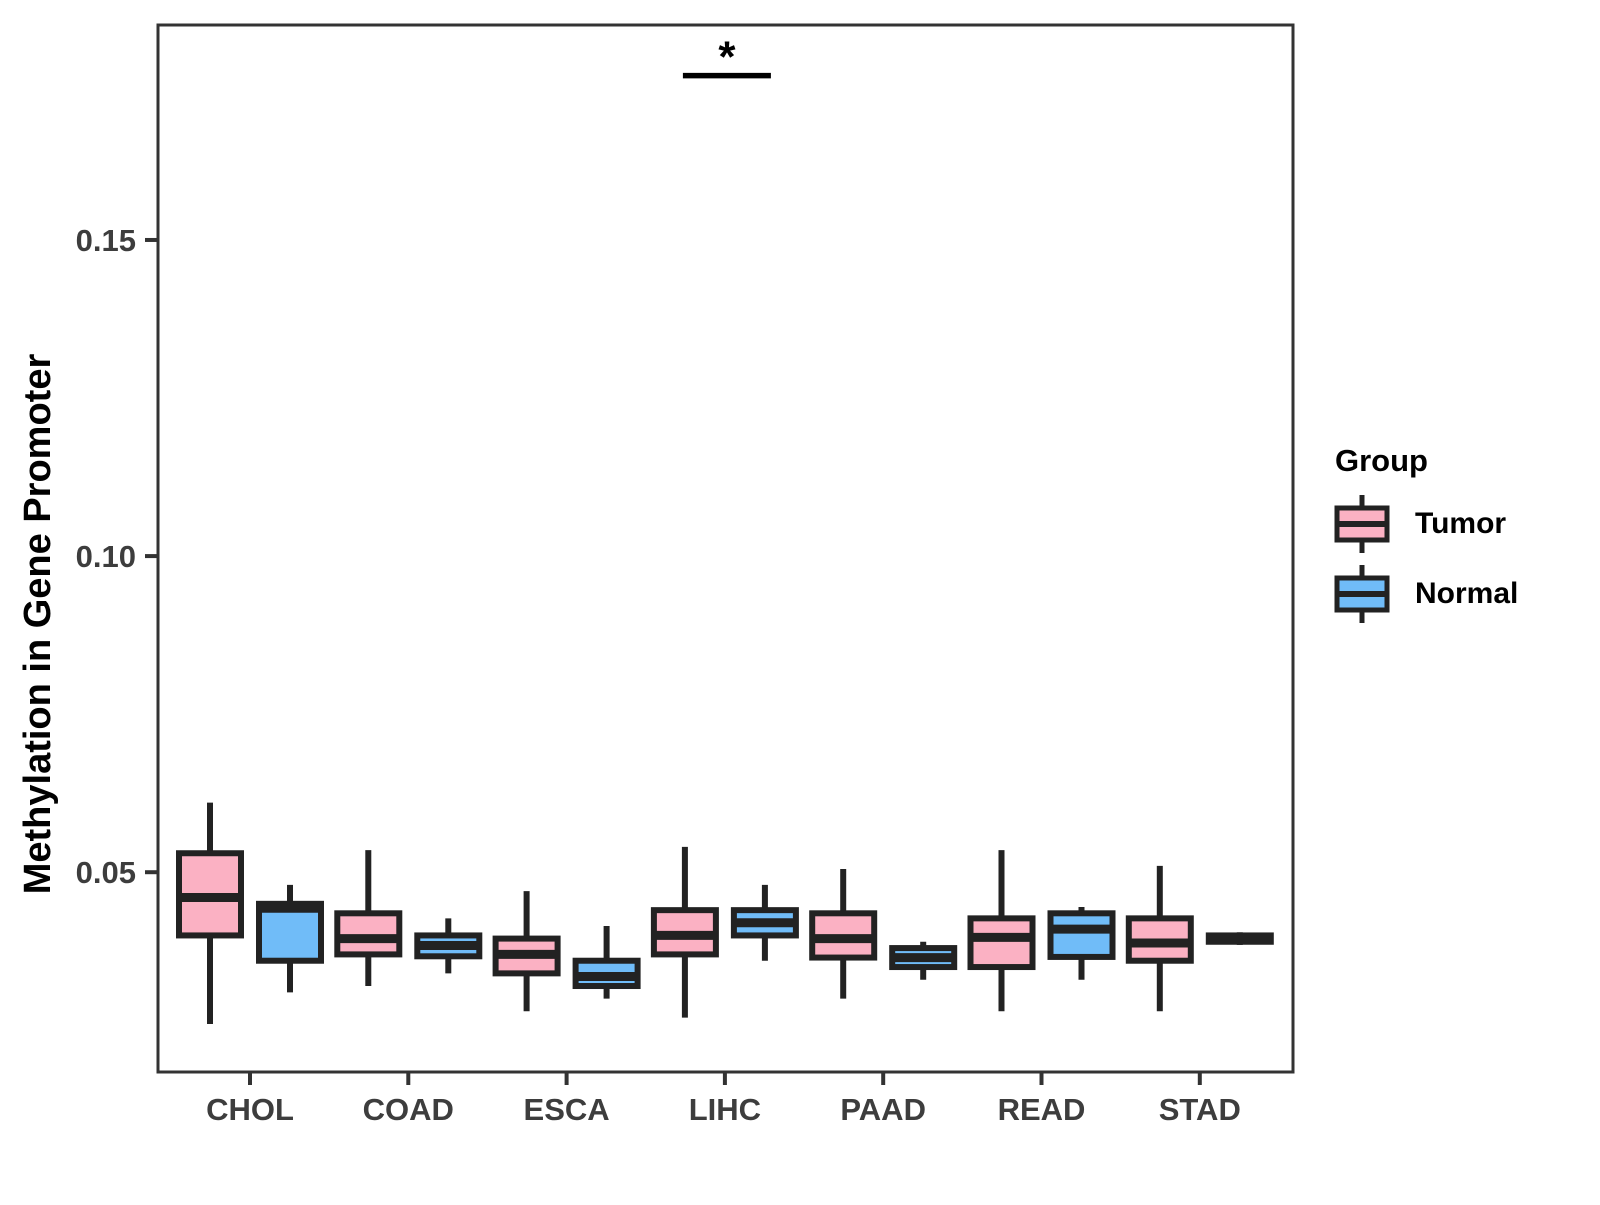 This screenshot has height=1205, width=1600. I want to click on box-read-normal, so click(1081, 935).